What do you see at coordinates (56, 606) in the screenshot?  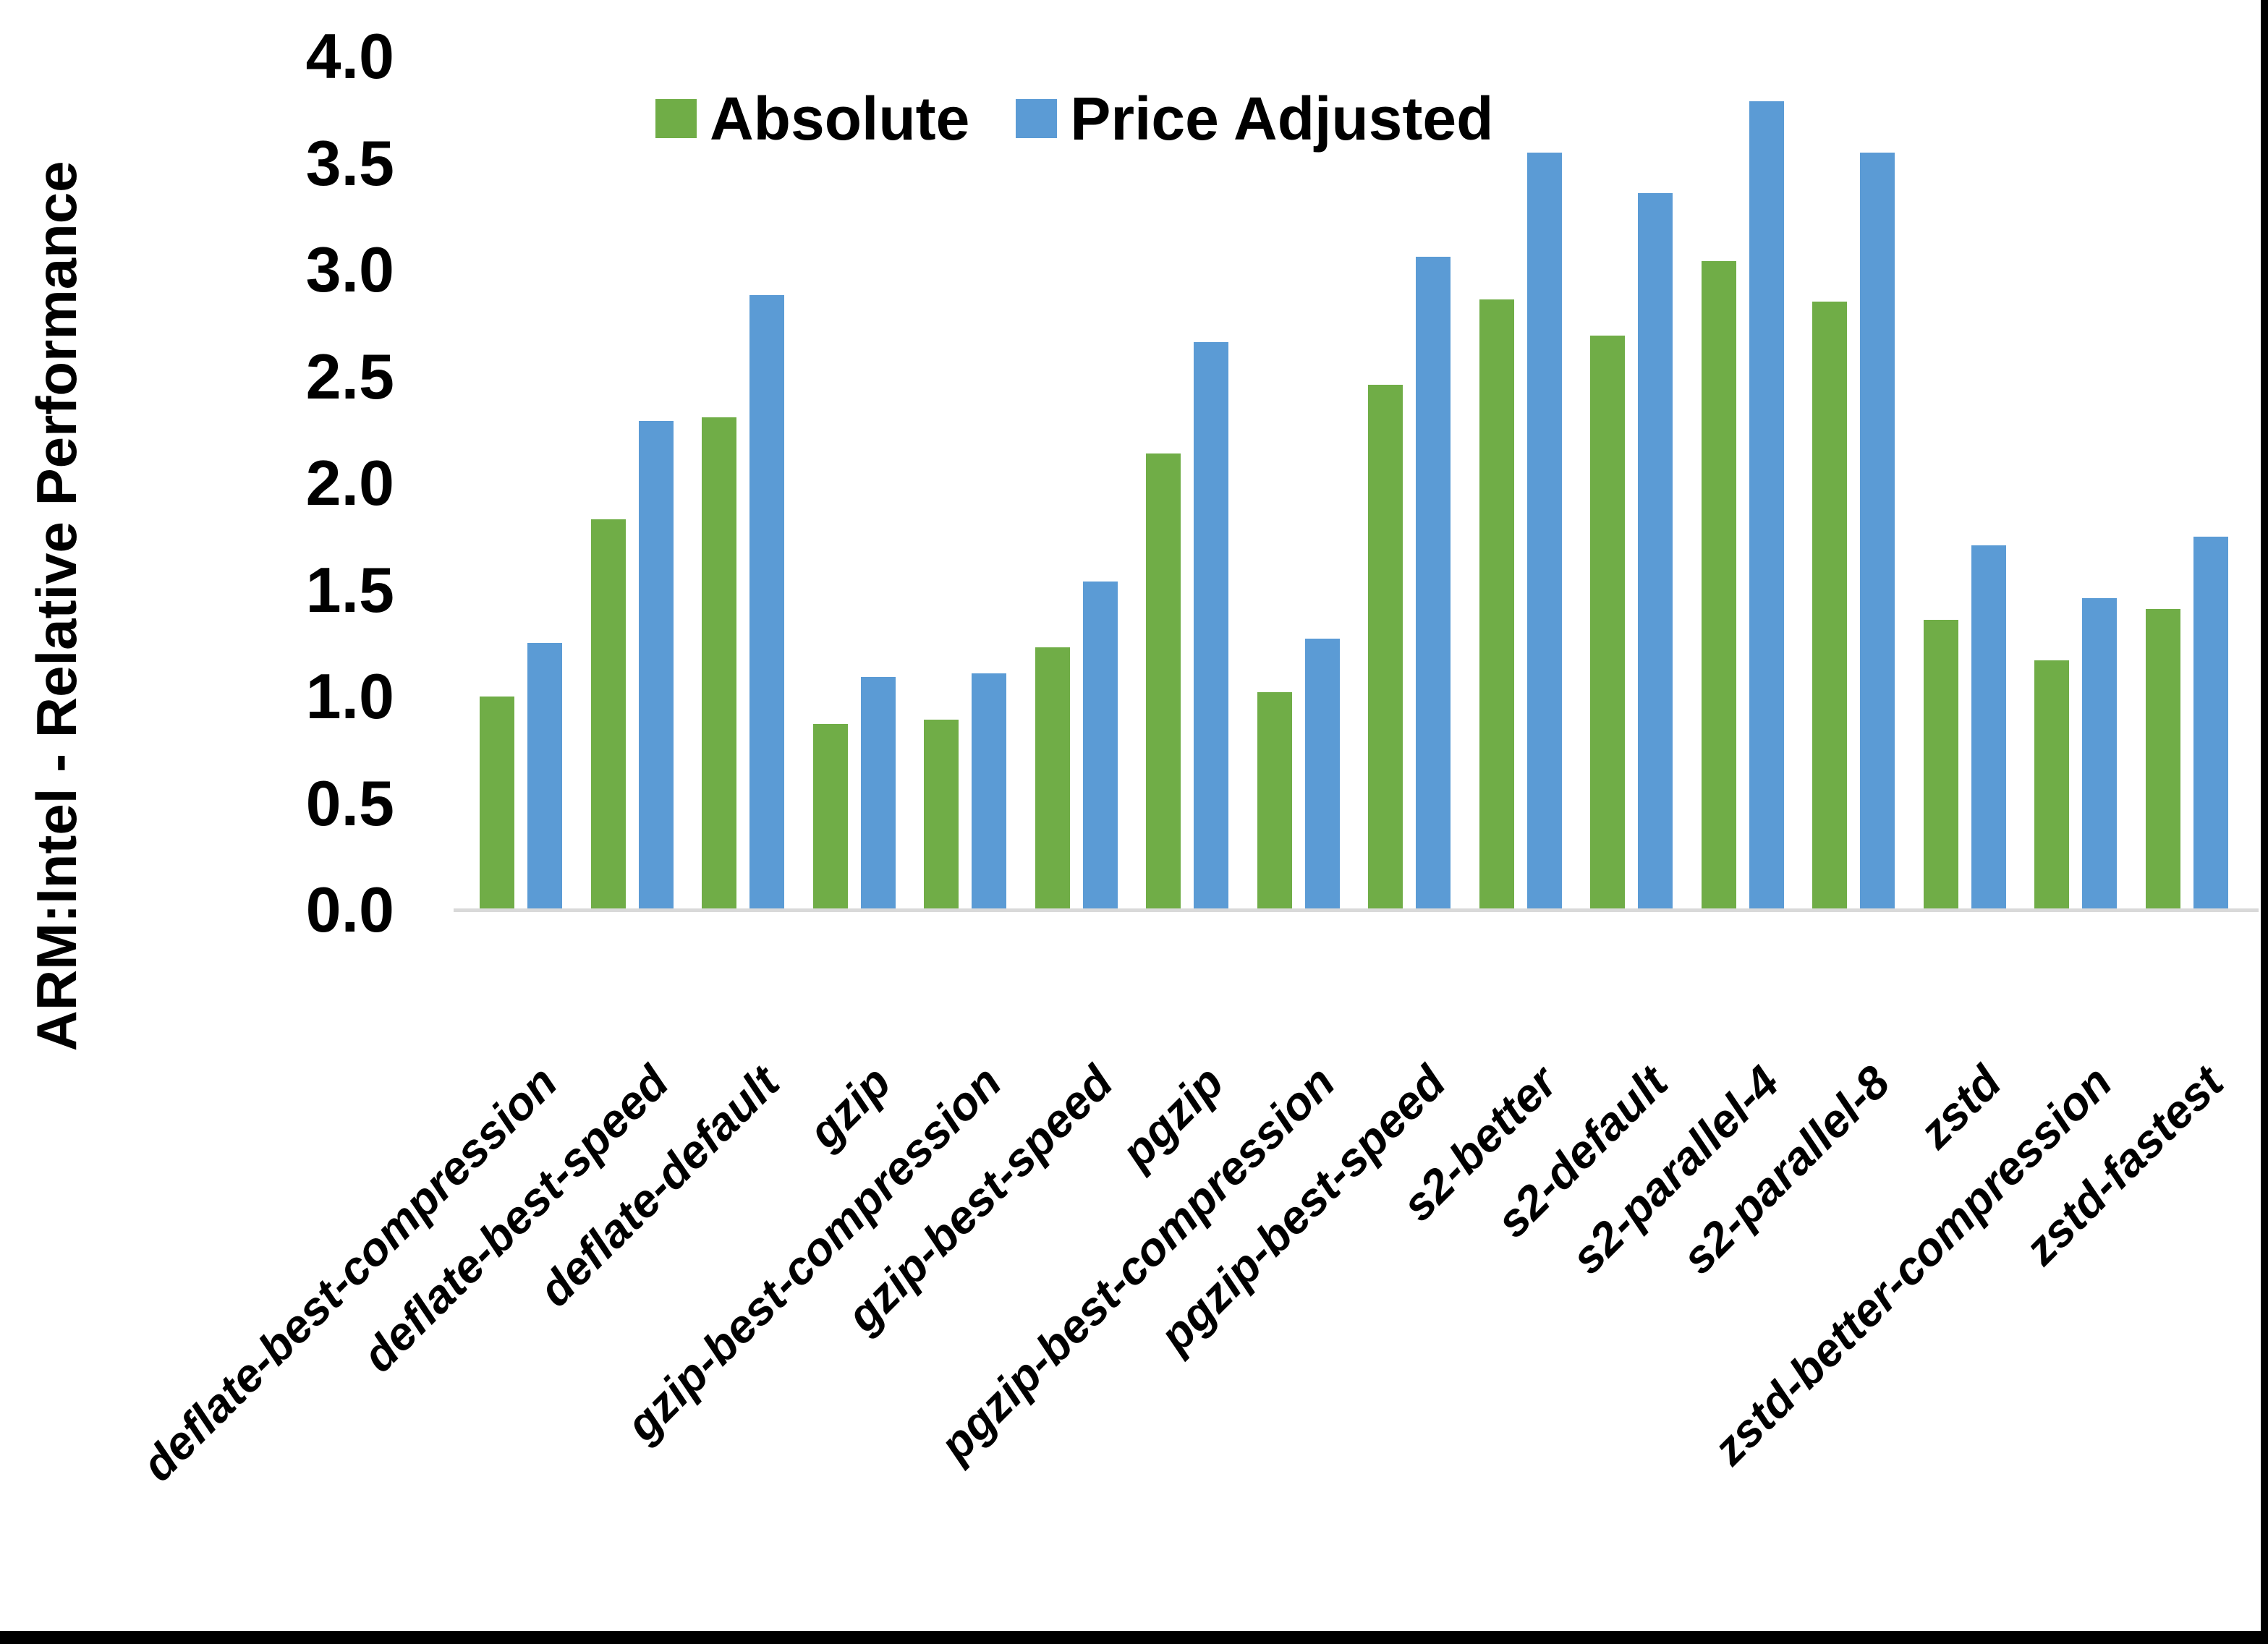 I see `y-axis-title: ARM:Intel - Relative Performance` at bounding box center [56, 606].